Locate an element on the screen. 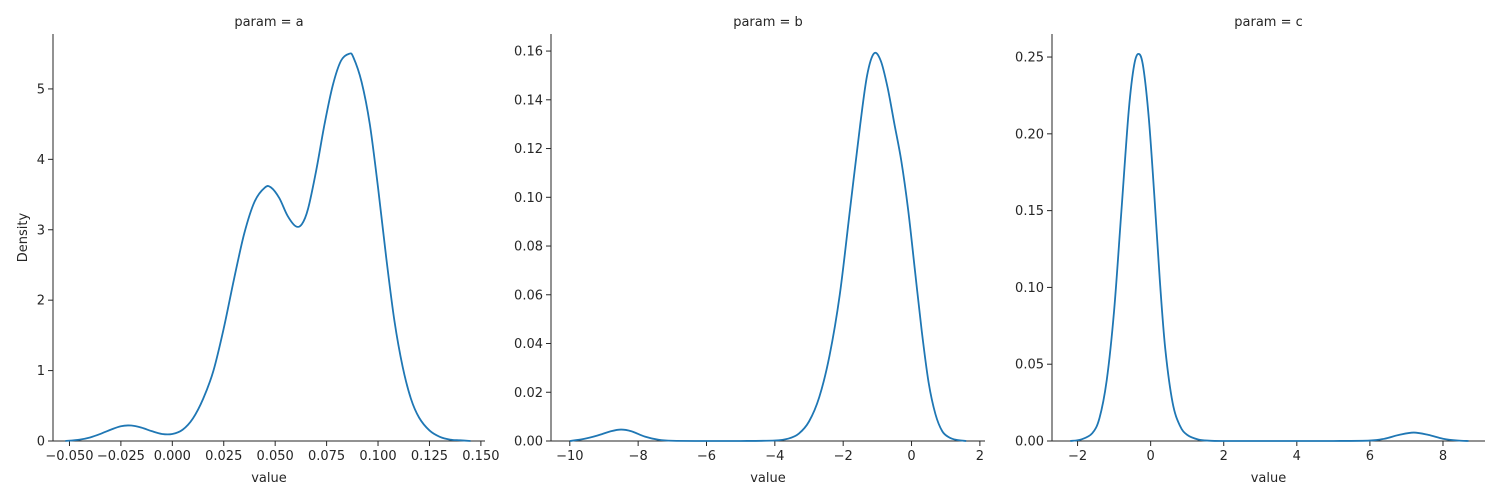 The height and width of the screenshot is (500, 1500). y-tick-label: 0.12 is located at coordinates (528, 149).